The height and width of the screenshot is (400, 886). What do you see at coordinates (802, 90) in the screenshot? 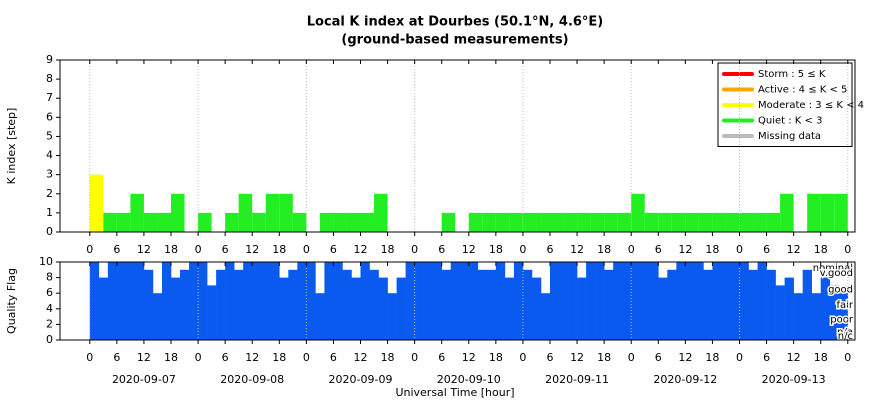
I see `legend-label: Active : 4 ≤ K < 5` at bounding box center [802, 90].